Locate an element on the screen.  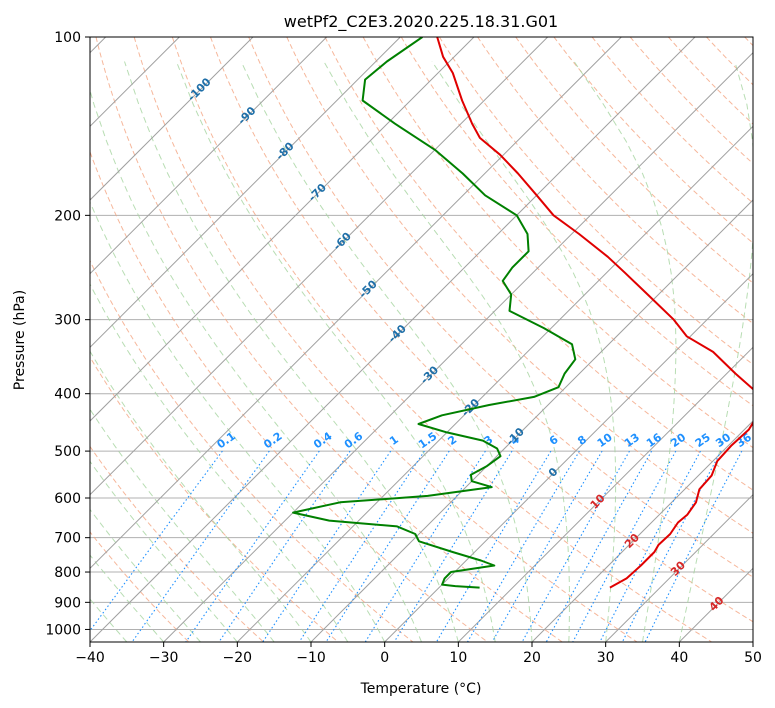
y-tick-label: 400 is located at coordinates (67, 395).